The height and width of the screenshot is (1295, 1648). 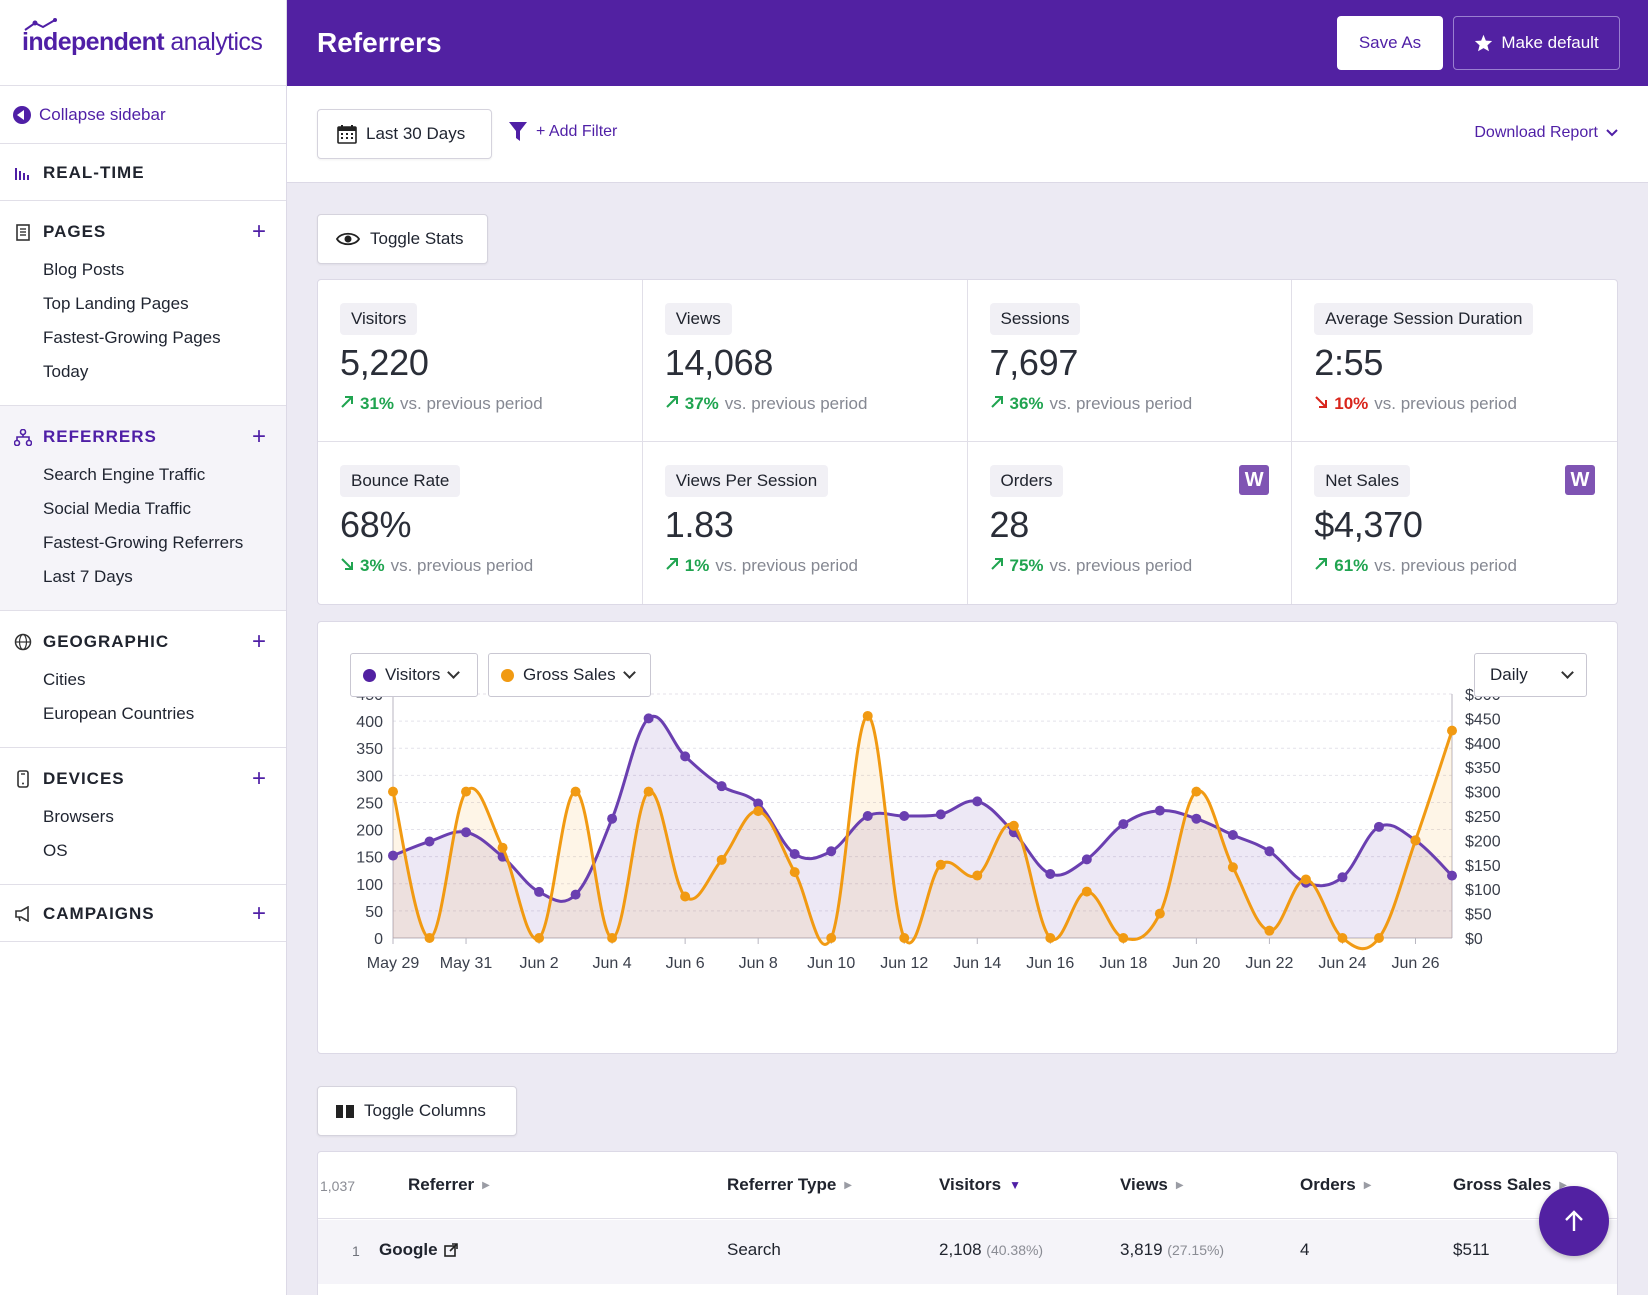 I want to click on column-referrer: Referrer ▶, so click(x=449, y=1185).